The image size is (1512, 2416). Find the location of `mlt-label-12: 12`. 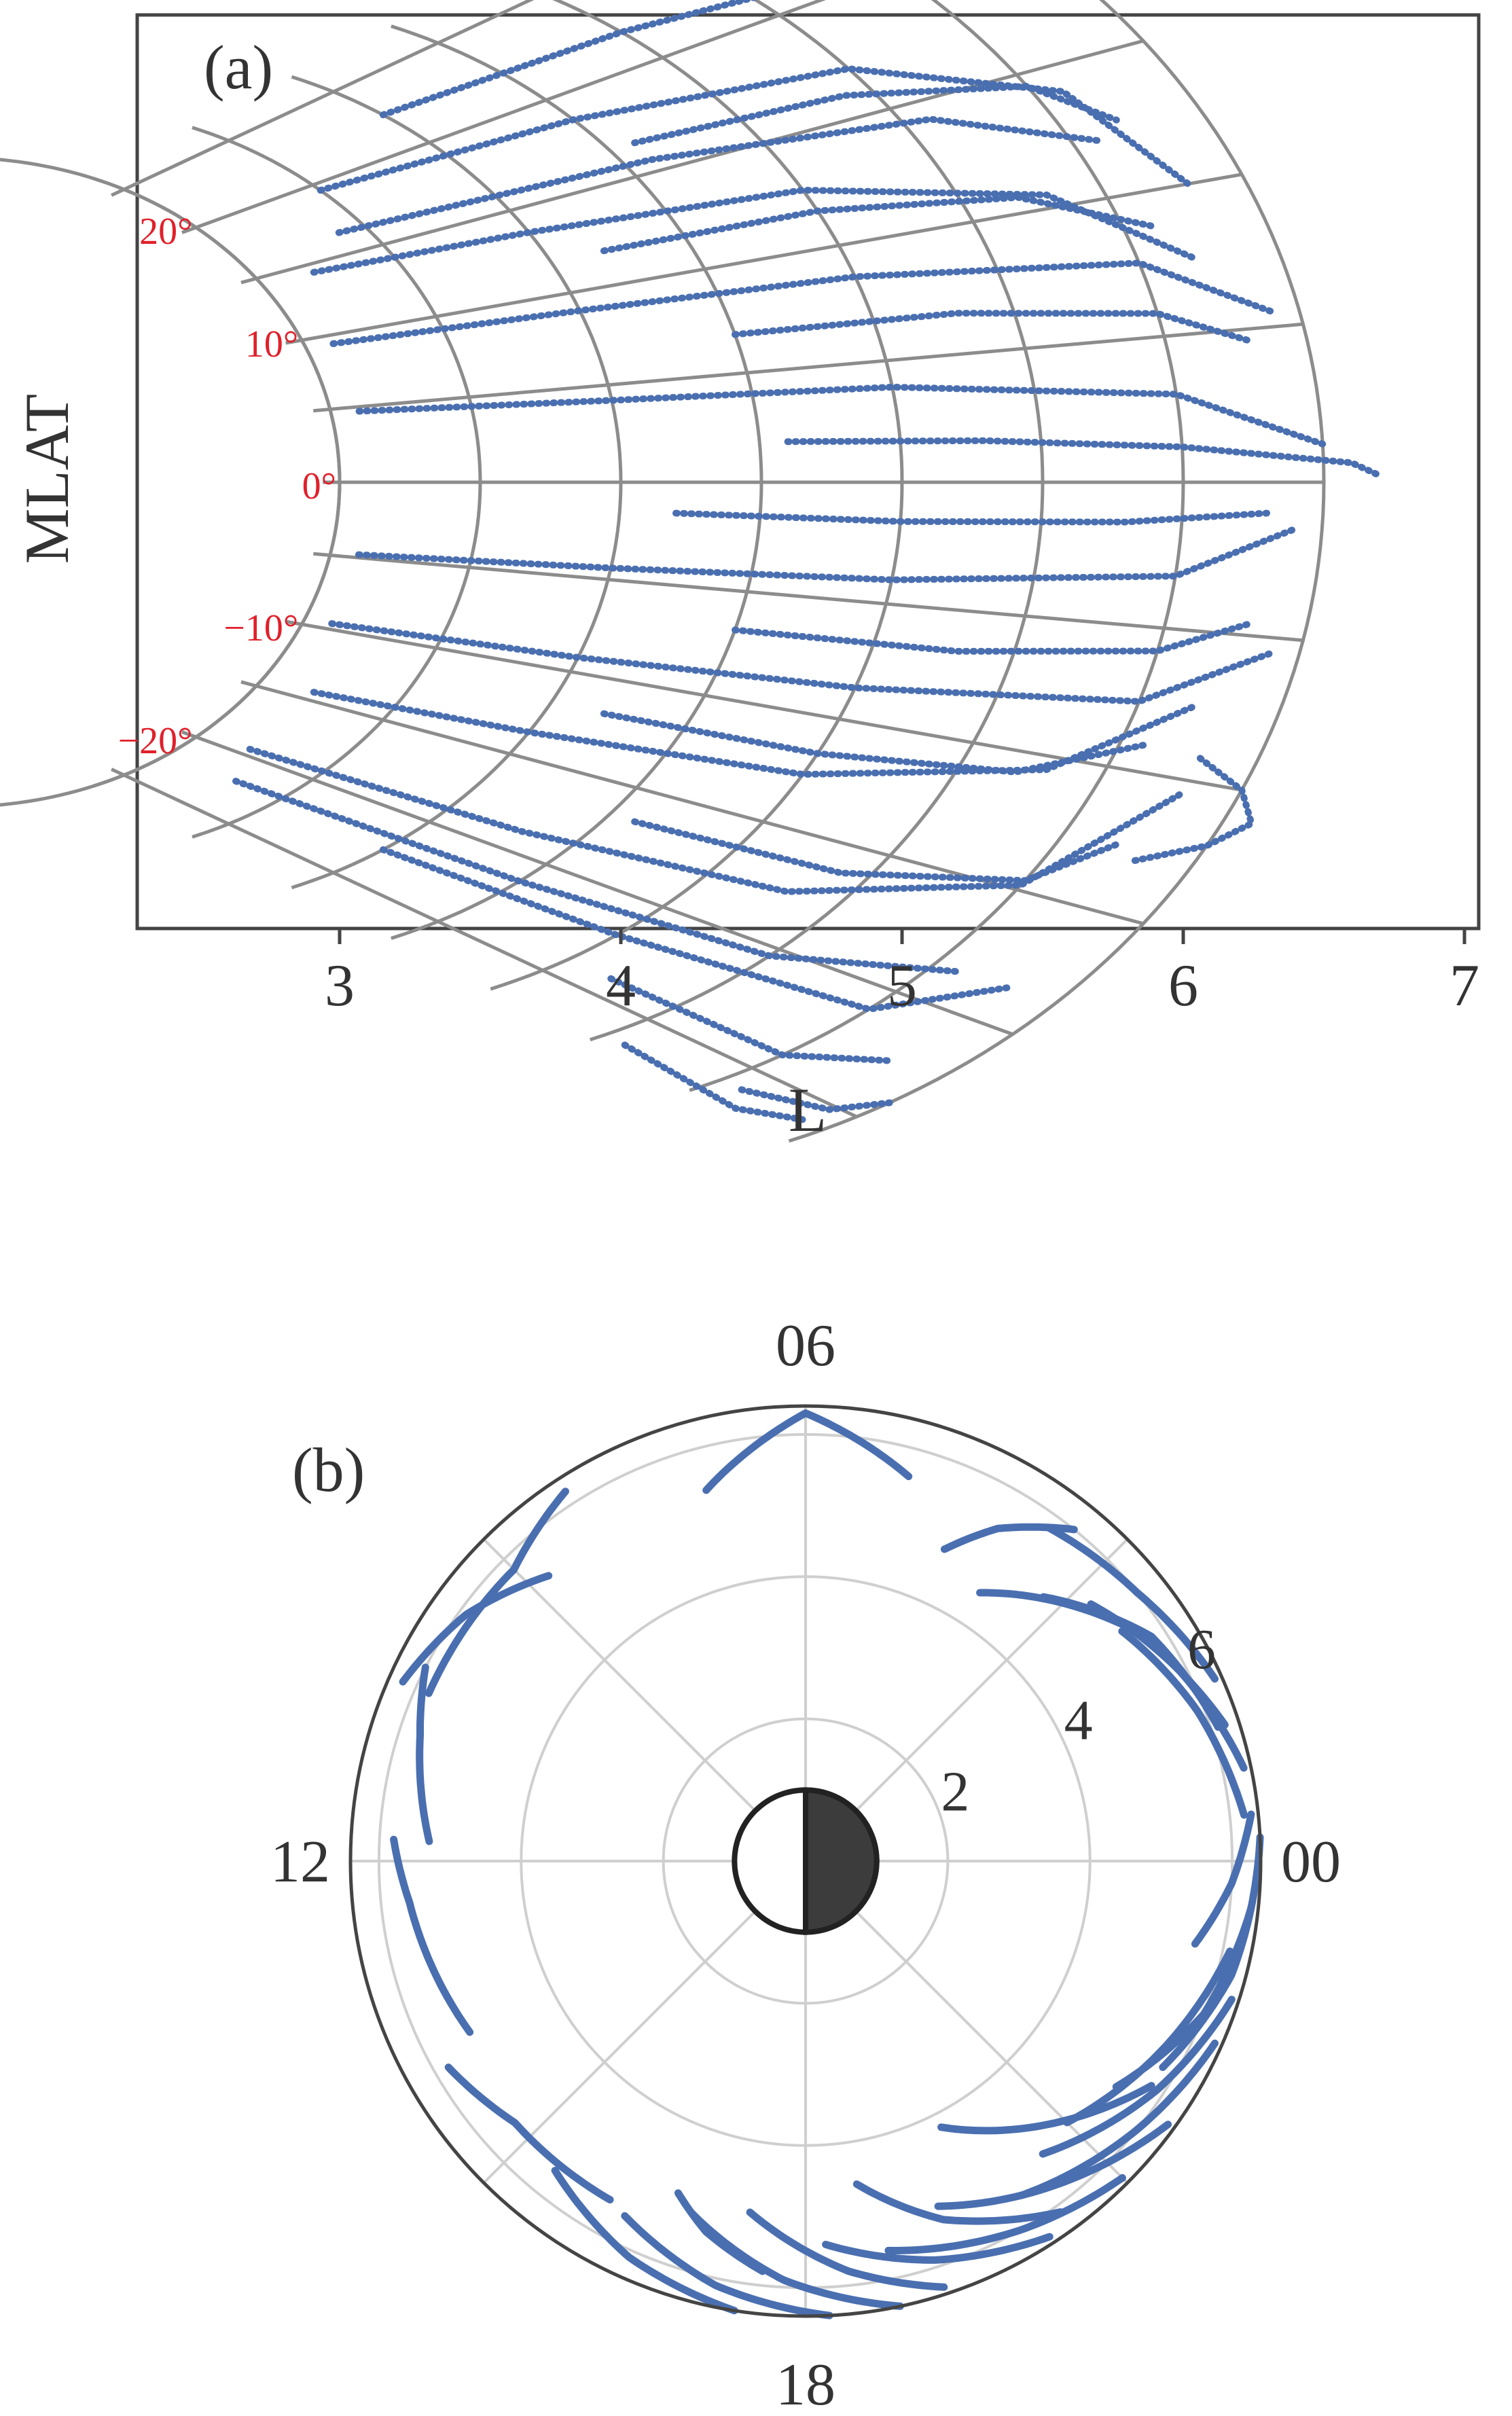

mlt-label-12: 12 is located at coordinates (300, 1862).